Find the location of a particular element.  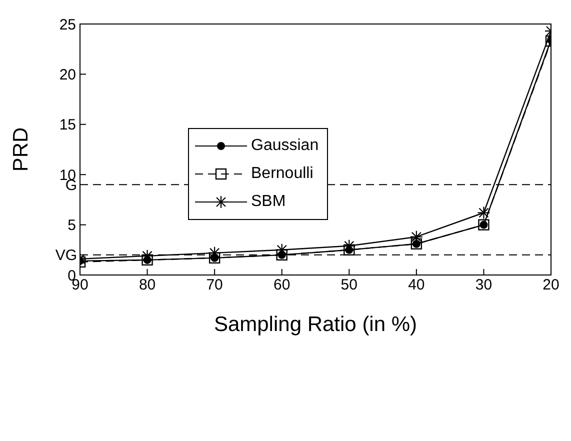

x-tick-label: 70 is located at coordinates (214, 285).